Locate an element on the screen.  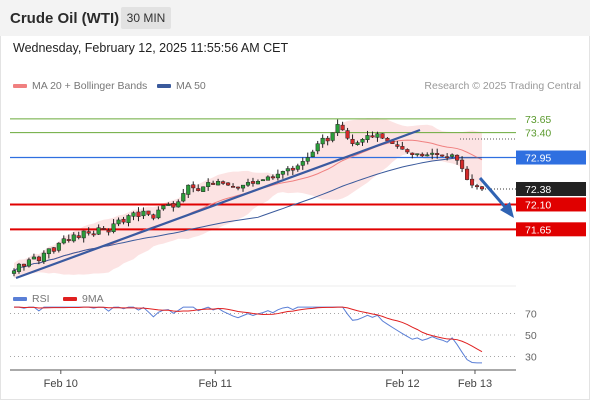
header-bar: Crude Oil (WTI) 30 MIN is located at coordinates (295, 18).